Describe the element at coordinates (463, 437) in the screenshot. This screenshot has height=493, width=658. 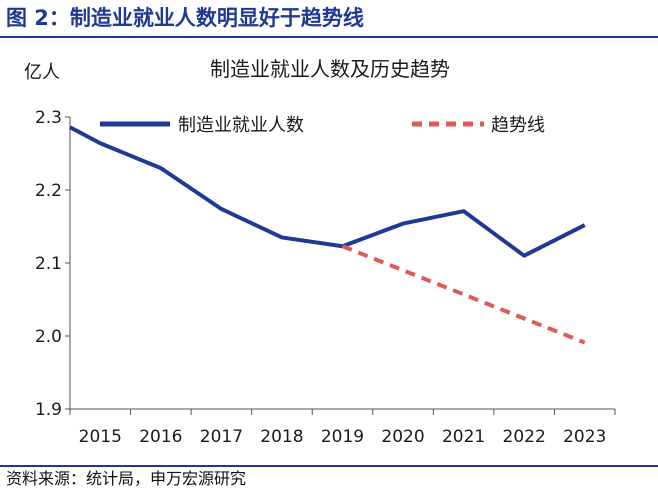
I see `x-tick-label: 2021` at that location.